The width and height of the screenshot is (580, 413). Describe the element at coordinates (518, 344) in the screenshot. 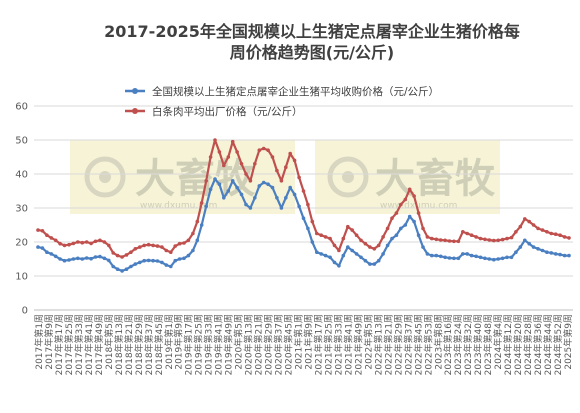

I see `x-tick-label: 2024年第20周` at that location.